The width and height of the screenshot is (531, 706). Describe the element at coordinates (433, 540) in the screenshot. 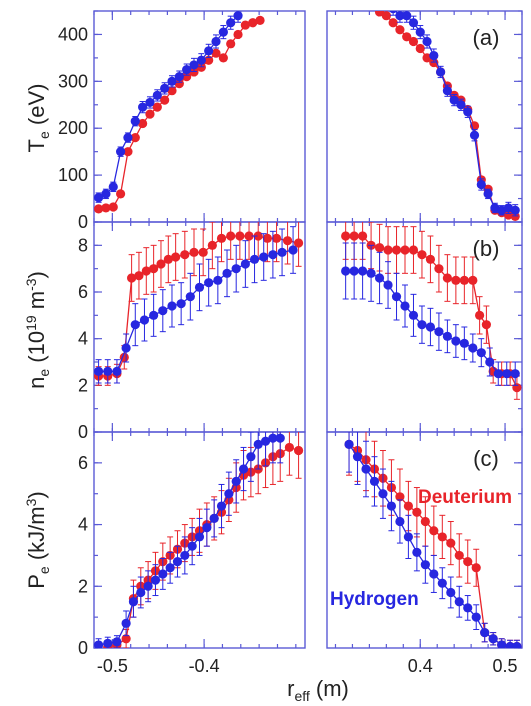

I see `series-hydrogen` at that location.